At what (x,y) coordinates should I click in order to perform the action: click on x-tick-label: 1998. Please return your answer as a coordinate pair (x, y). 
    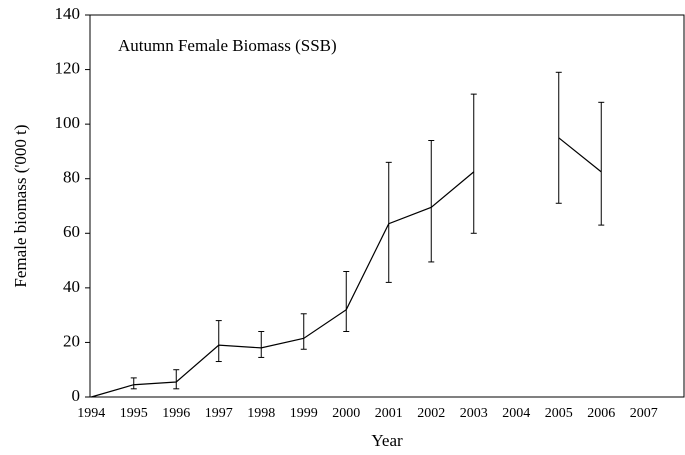
    Looking at the image, I should click on (261, 413).